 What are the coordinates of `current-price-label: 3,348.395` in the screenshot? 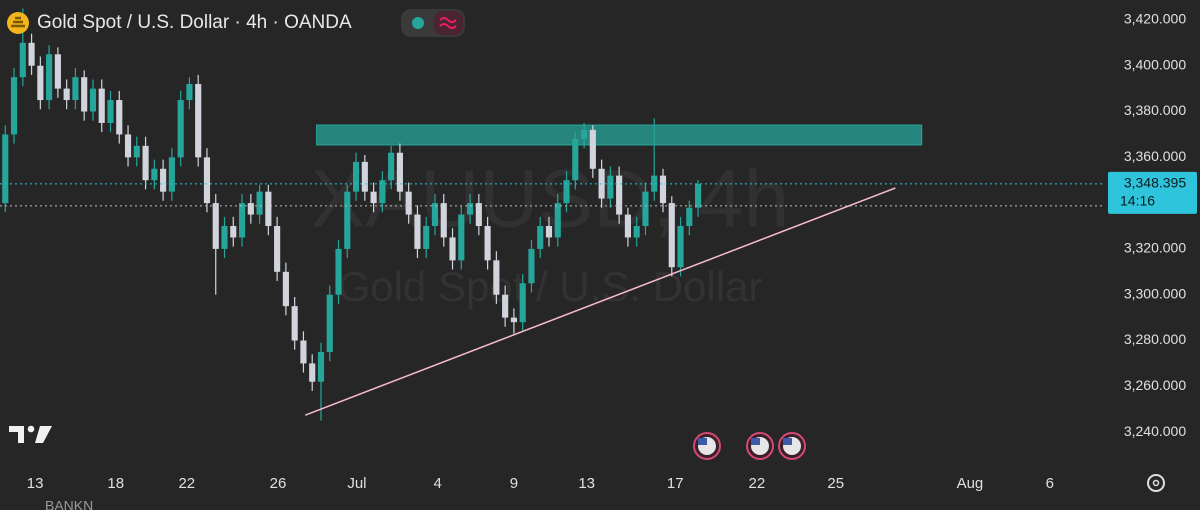 It's located at (1155, 183).